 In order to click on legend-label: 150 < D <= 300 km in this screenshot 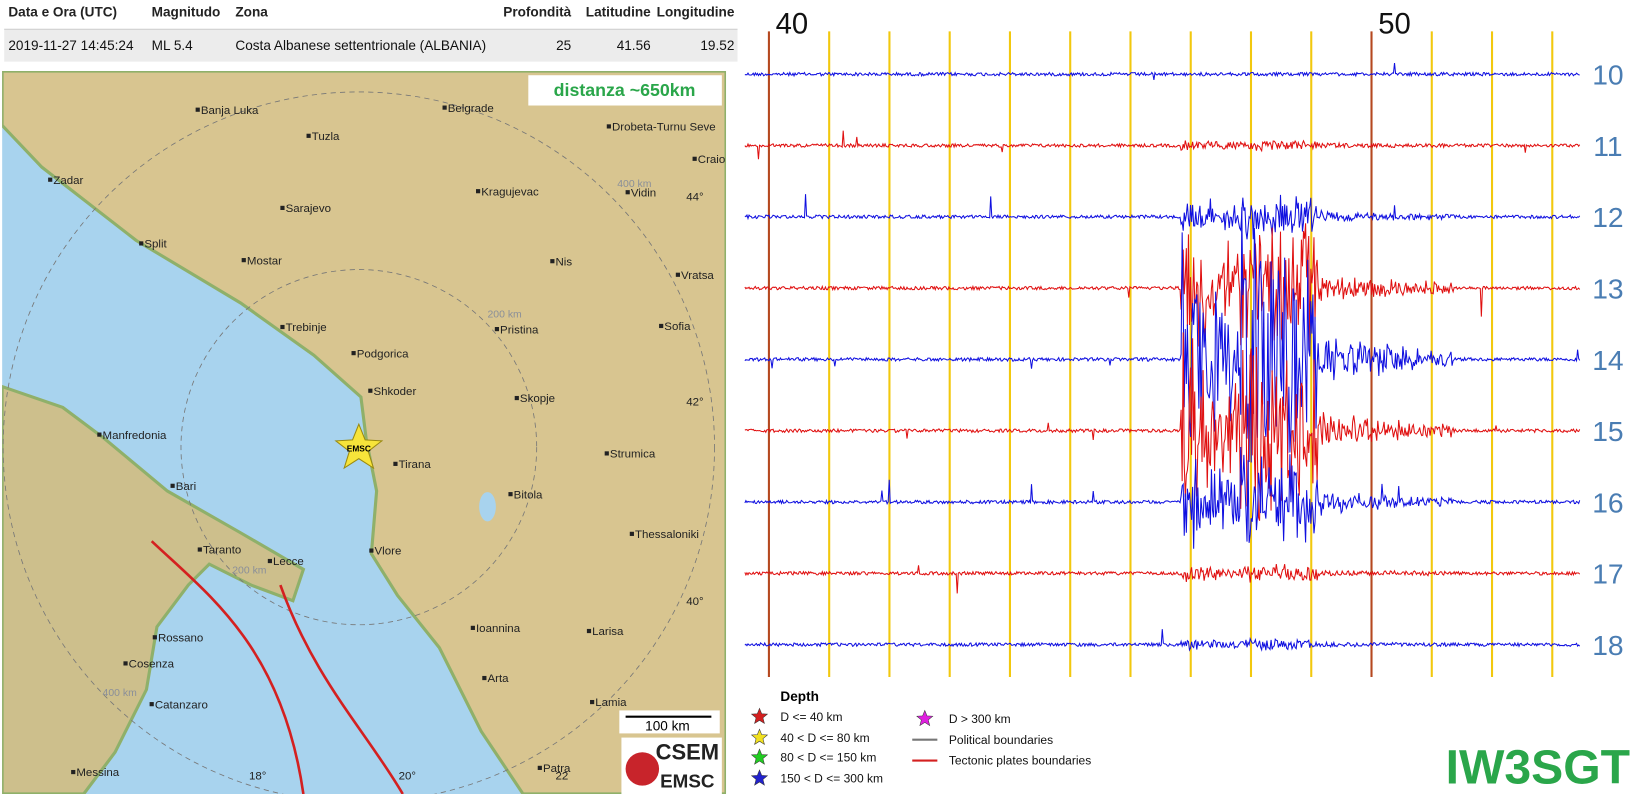, I will do `click(831, 779)`.